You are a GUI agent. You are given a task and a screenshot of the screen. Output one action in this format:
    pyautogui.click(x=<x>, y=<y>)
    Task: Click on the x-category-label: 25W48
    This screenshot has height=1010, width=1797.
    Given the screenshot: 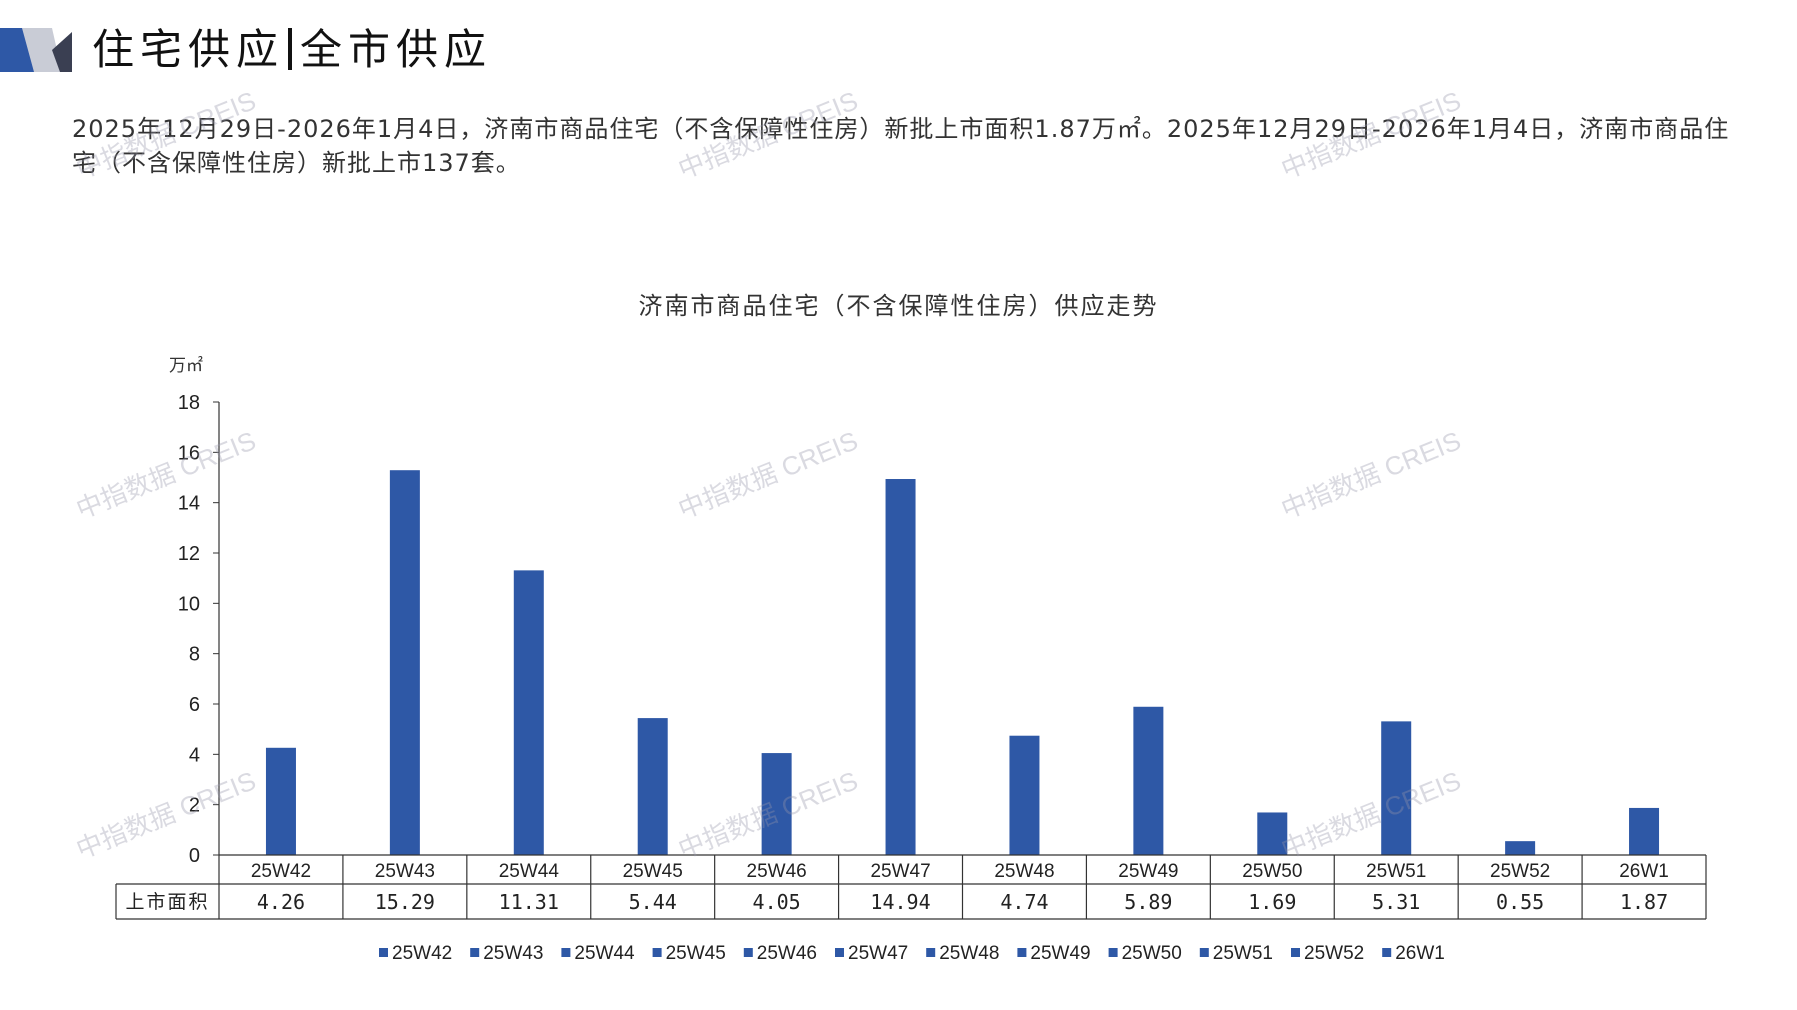 What is the action you would take?
    pyautogui.click(x=1024, y=871)
    